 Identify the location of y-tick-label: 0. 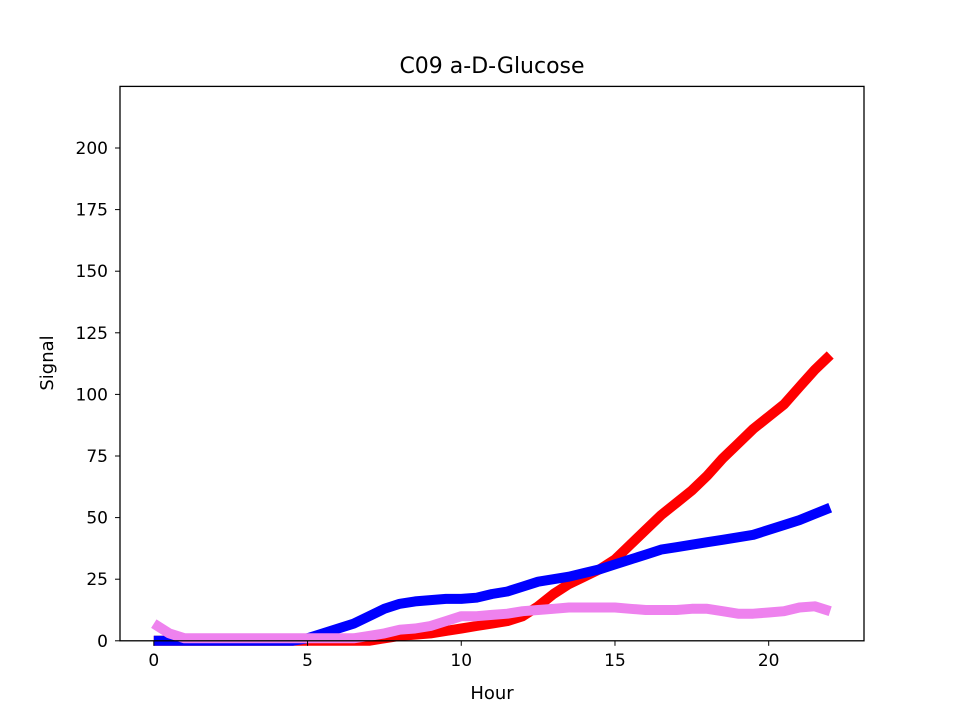
(102, 642).